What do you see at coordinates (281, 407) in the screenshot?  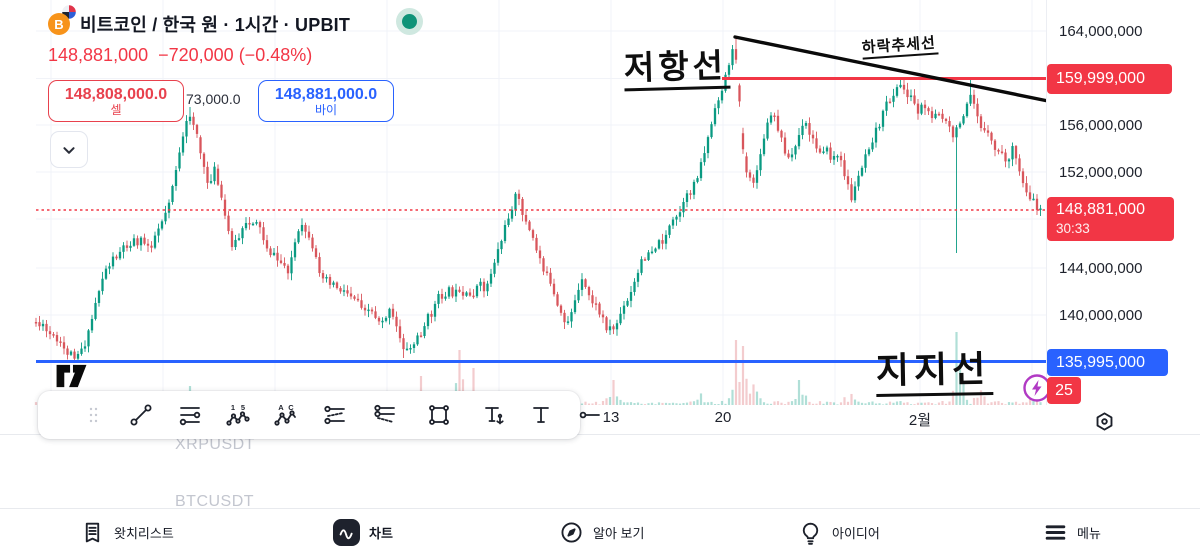 I see `svg-text: A` at bounding box center [281, 407].